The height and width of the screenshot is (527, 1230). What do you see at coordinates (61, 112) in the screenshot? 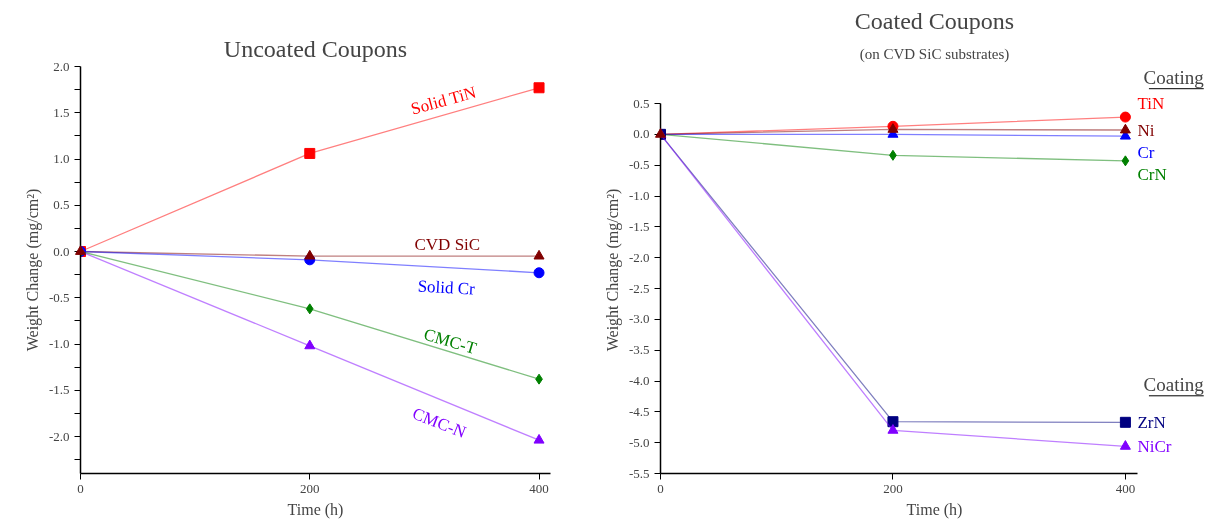
I see `y-tick-label: 1.5` at bounding box center [61, 112].